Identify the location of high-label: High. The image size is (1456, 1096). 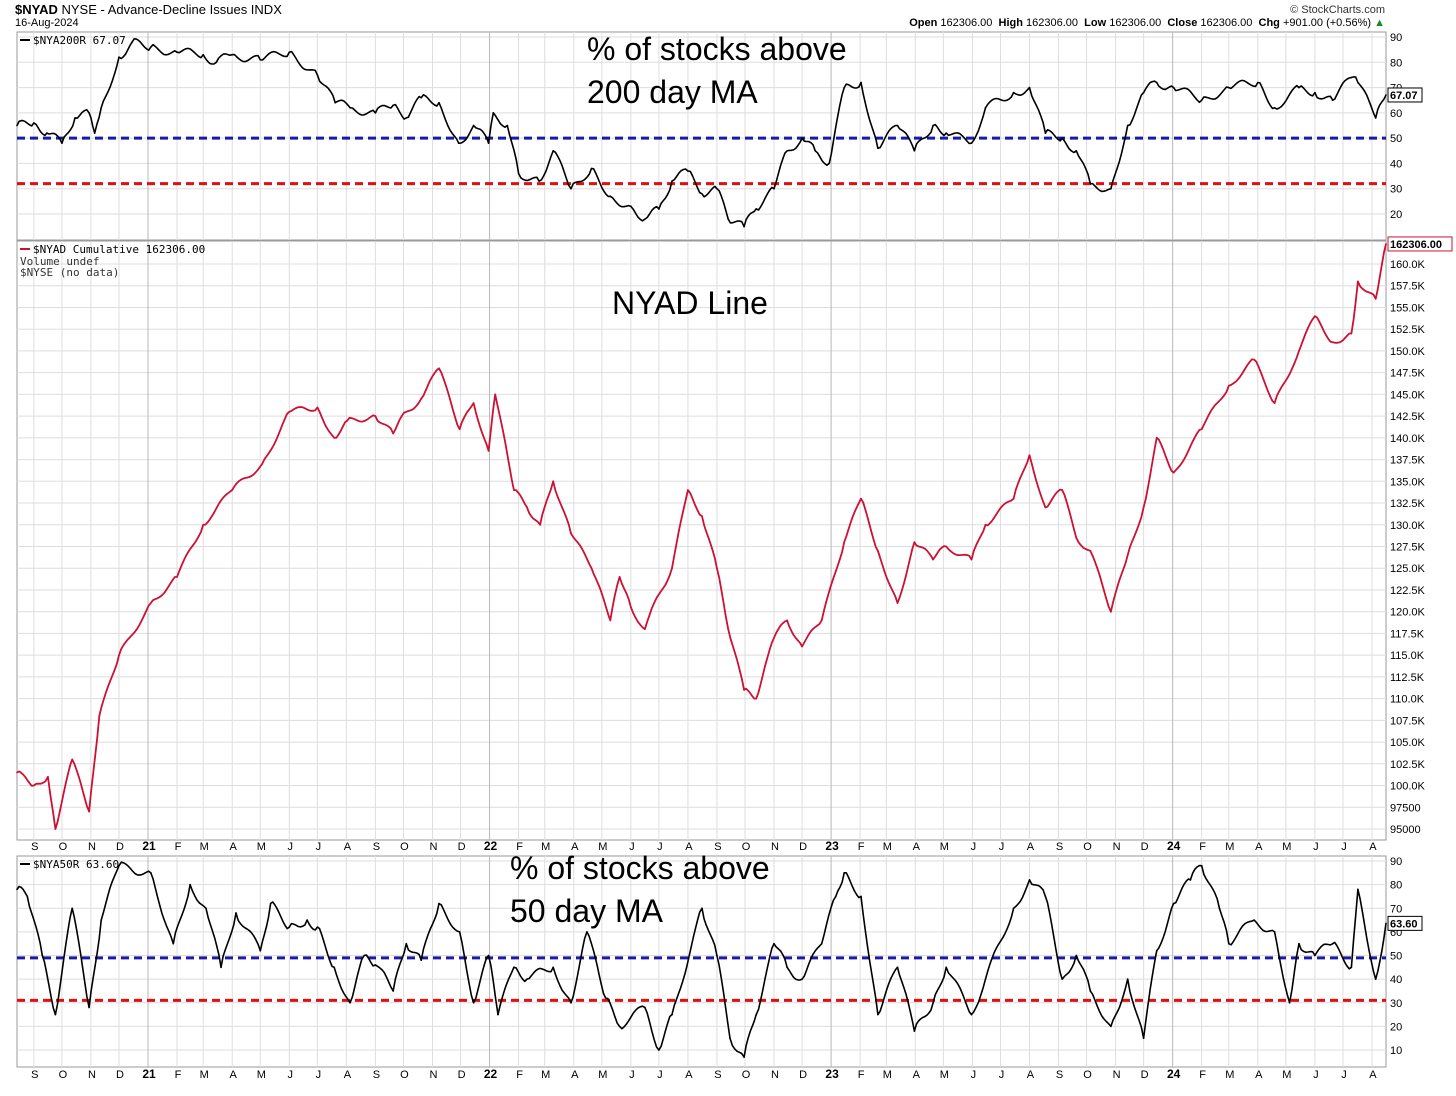
(1010, 23).